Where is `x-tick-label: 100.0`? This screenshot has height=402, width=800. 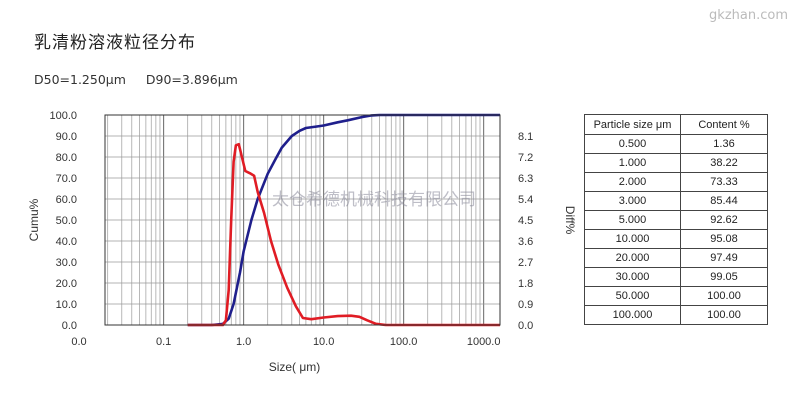
x-tick-label: 100.0 is located at coordinates (404, 342).